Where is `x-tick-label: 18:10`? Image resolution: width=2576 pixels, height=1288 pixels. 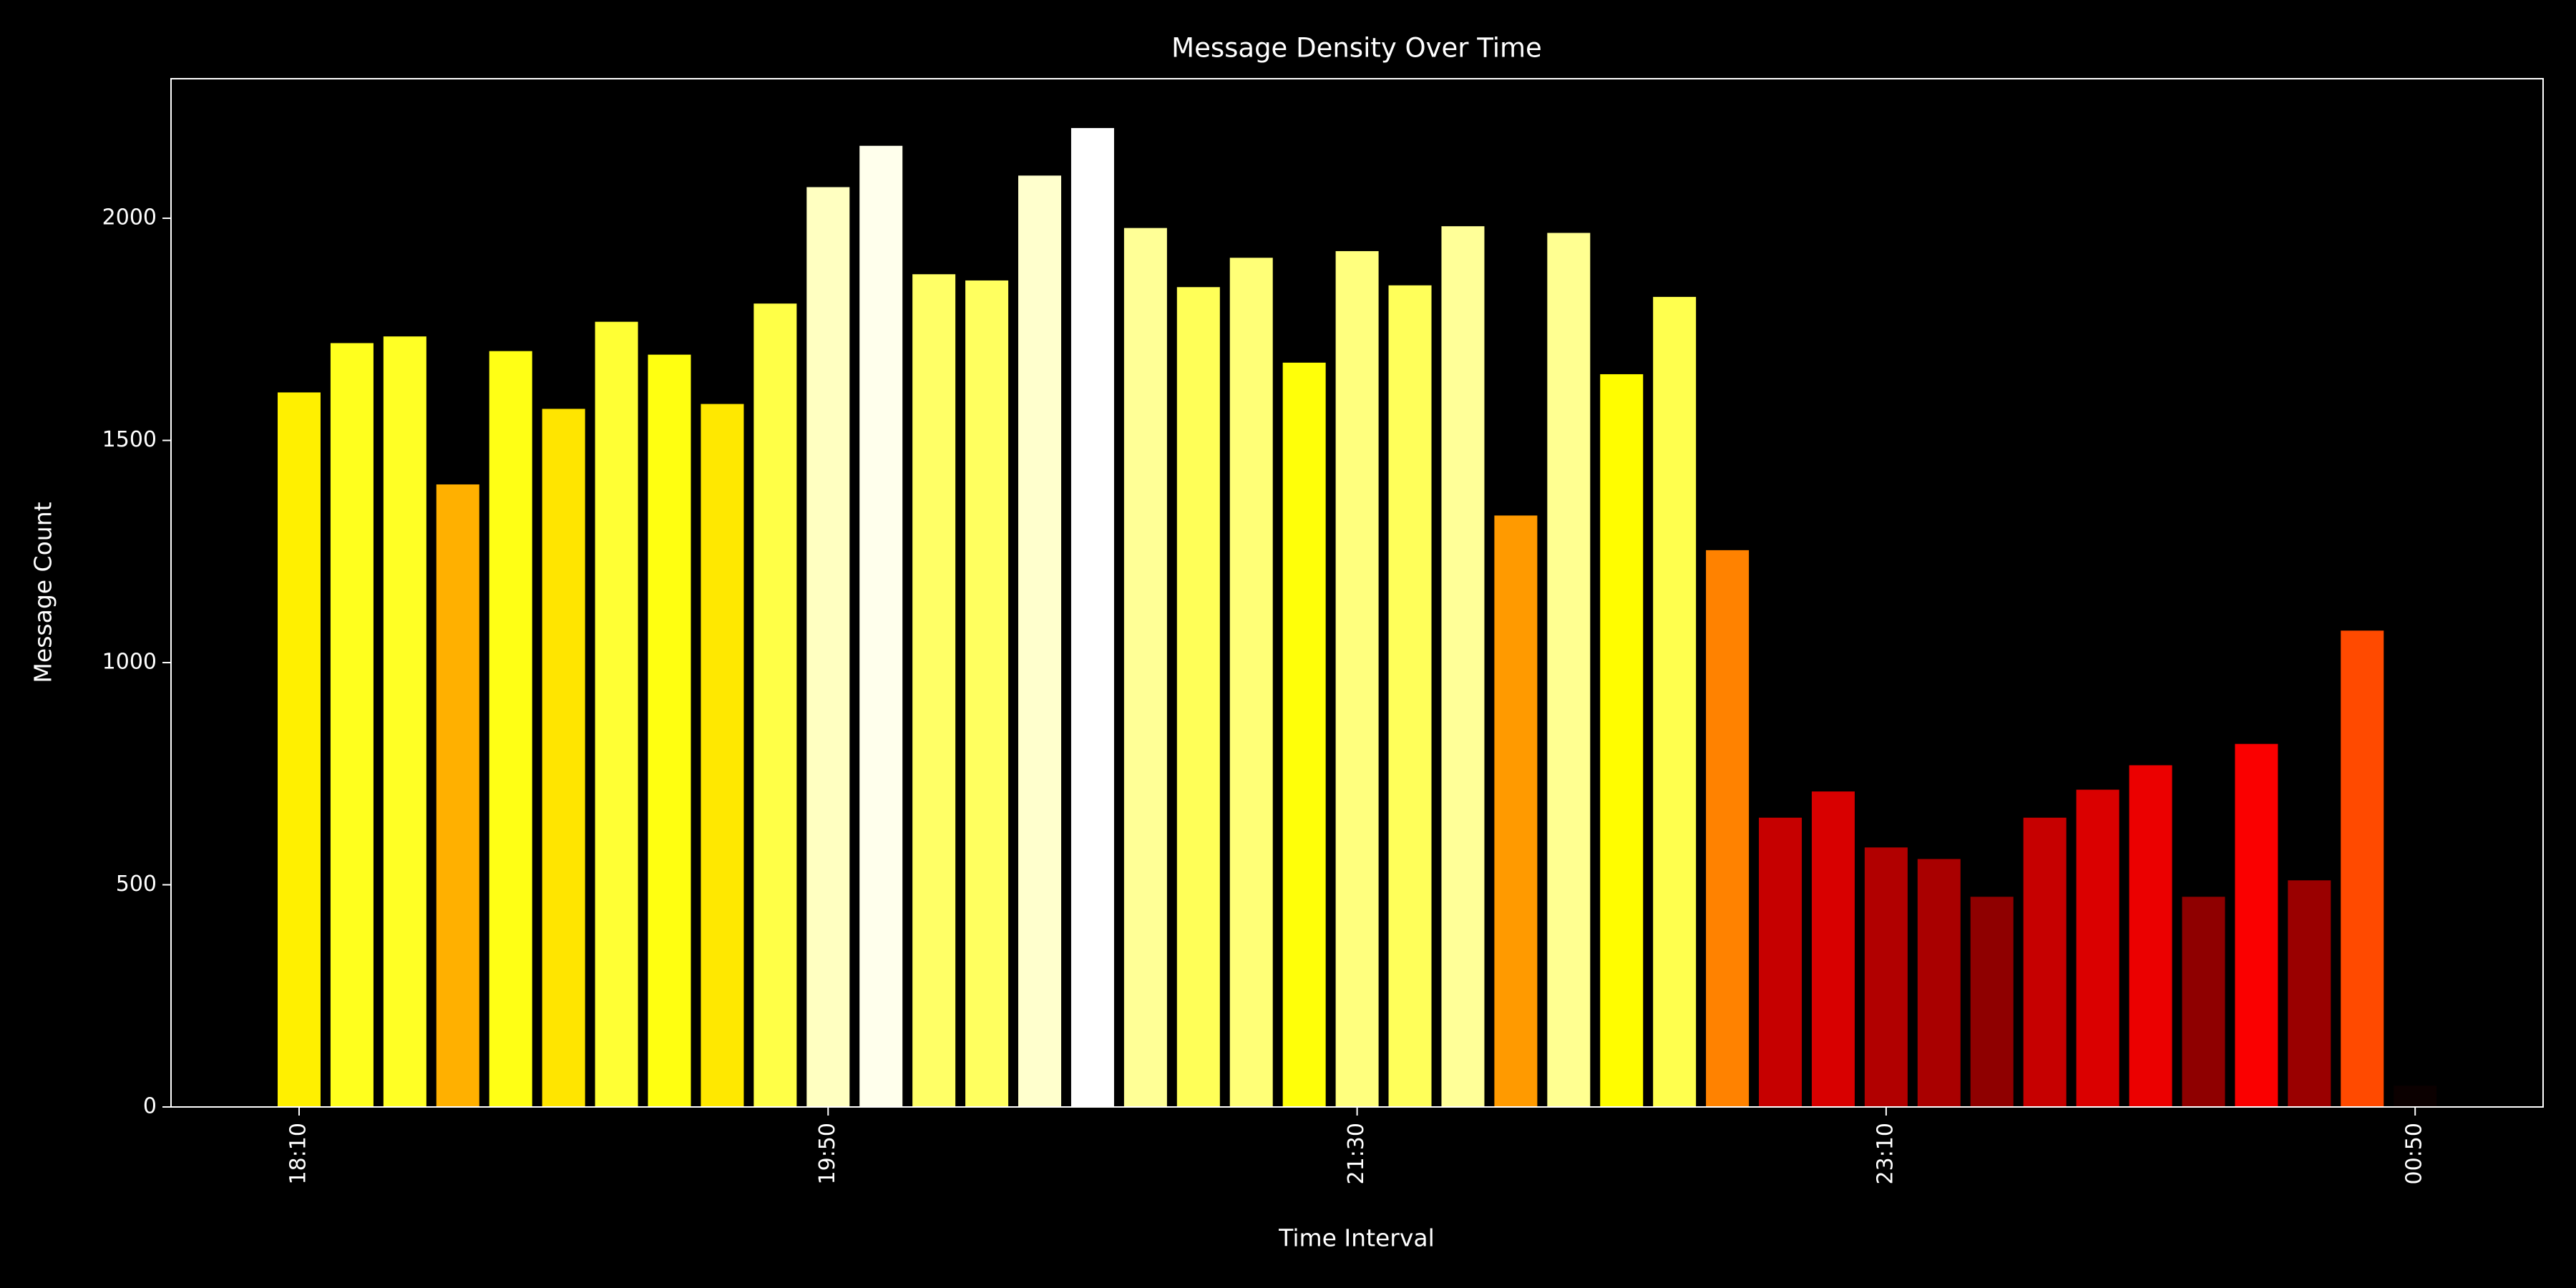 x-tick-label: 18:10 is located at coordinates (298, 1153).